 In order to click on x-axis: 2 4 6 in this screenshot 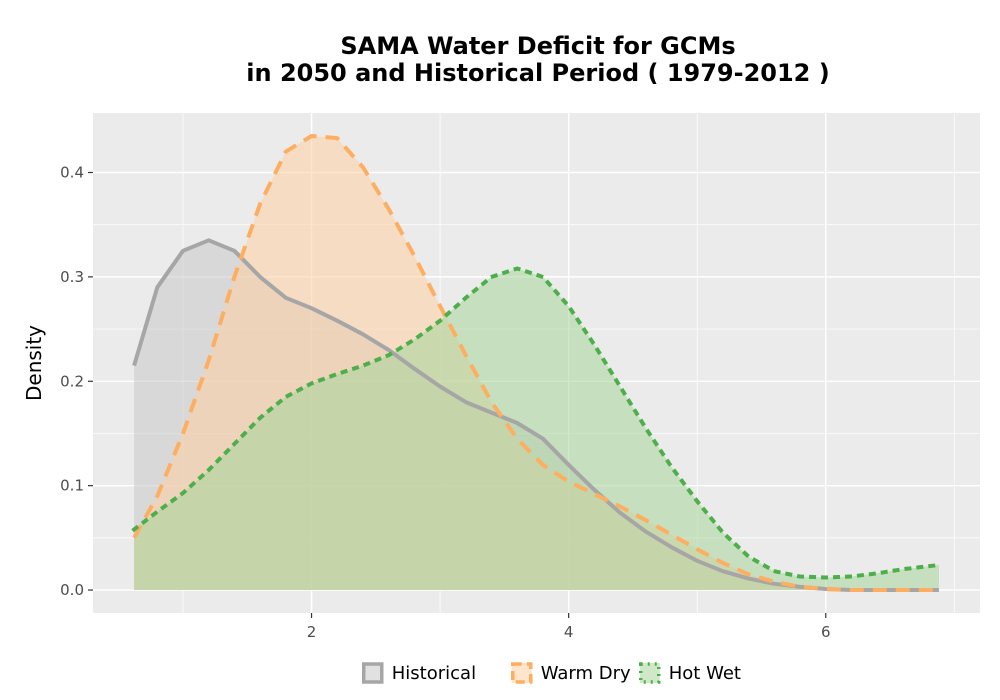, I will do `click(569, 627)`.